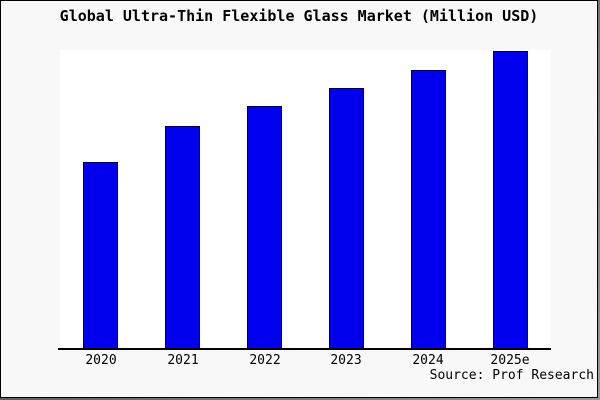 The image size is (600, 400). Describe the element at coordinates (428, 210) in the screenshot. I see `bar-2024` at that location.